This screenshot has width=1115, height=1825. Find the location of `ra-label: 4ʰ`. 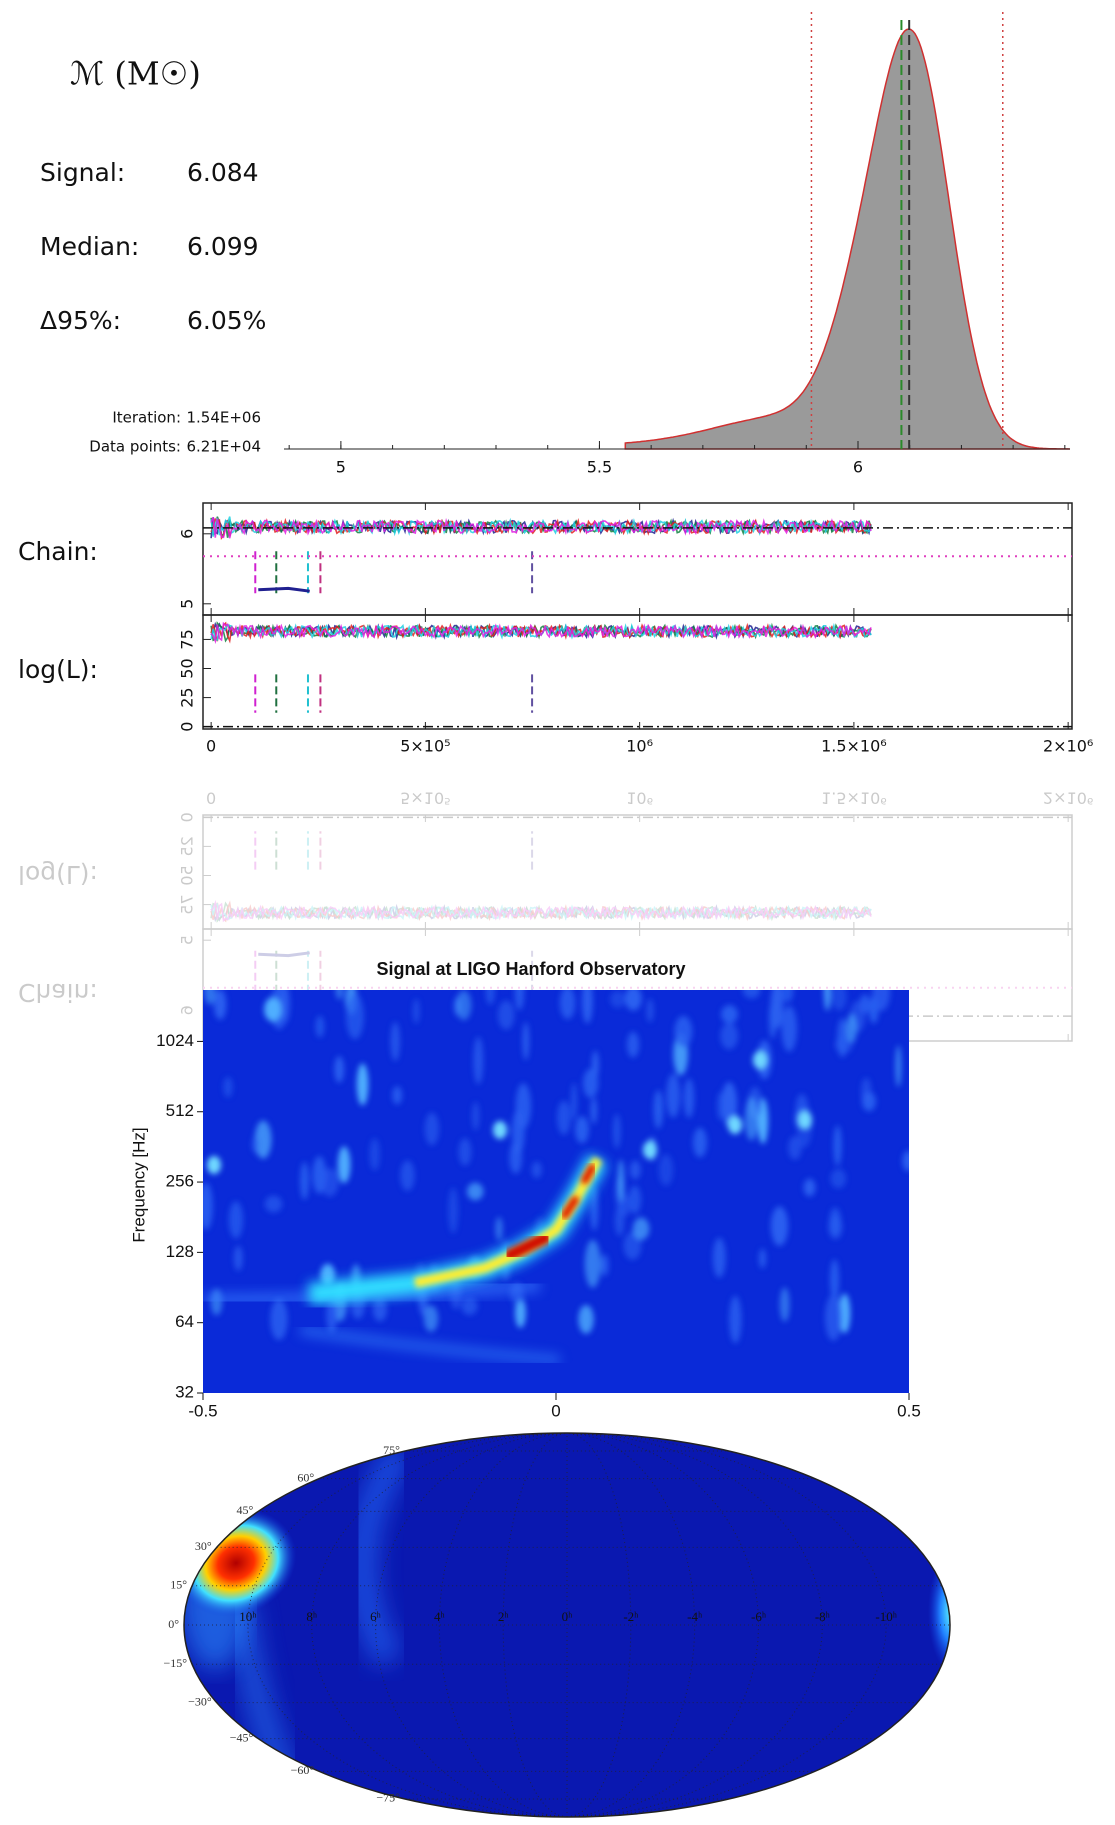

ra-label: 4ʰ is located at coordinates (439, 1616).